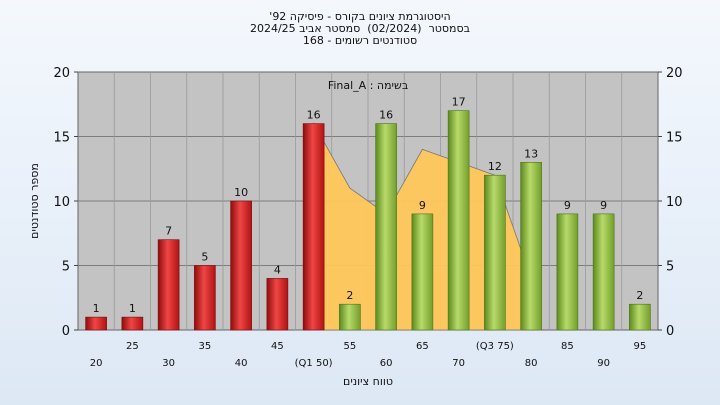 The width and height of the screenshot is (720, 405). I want to click on bar-value-label: 7, so click(168, 231).